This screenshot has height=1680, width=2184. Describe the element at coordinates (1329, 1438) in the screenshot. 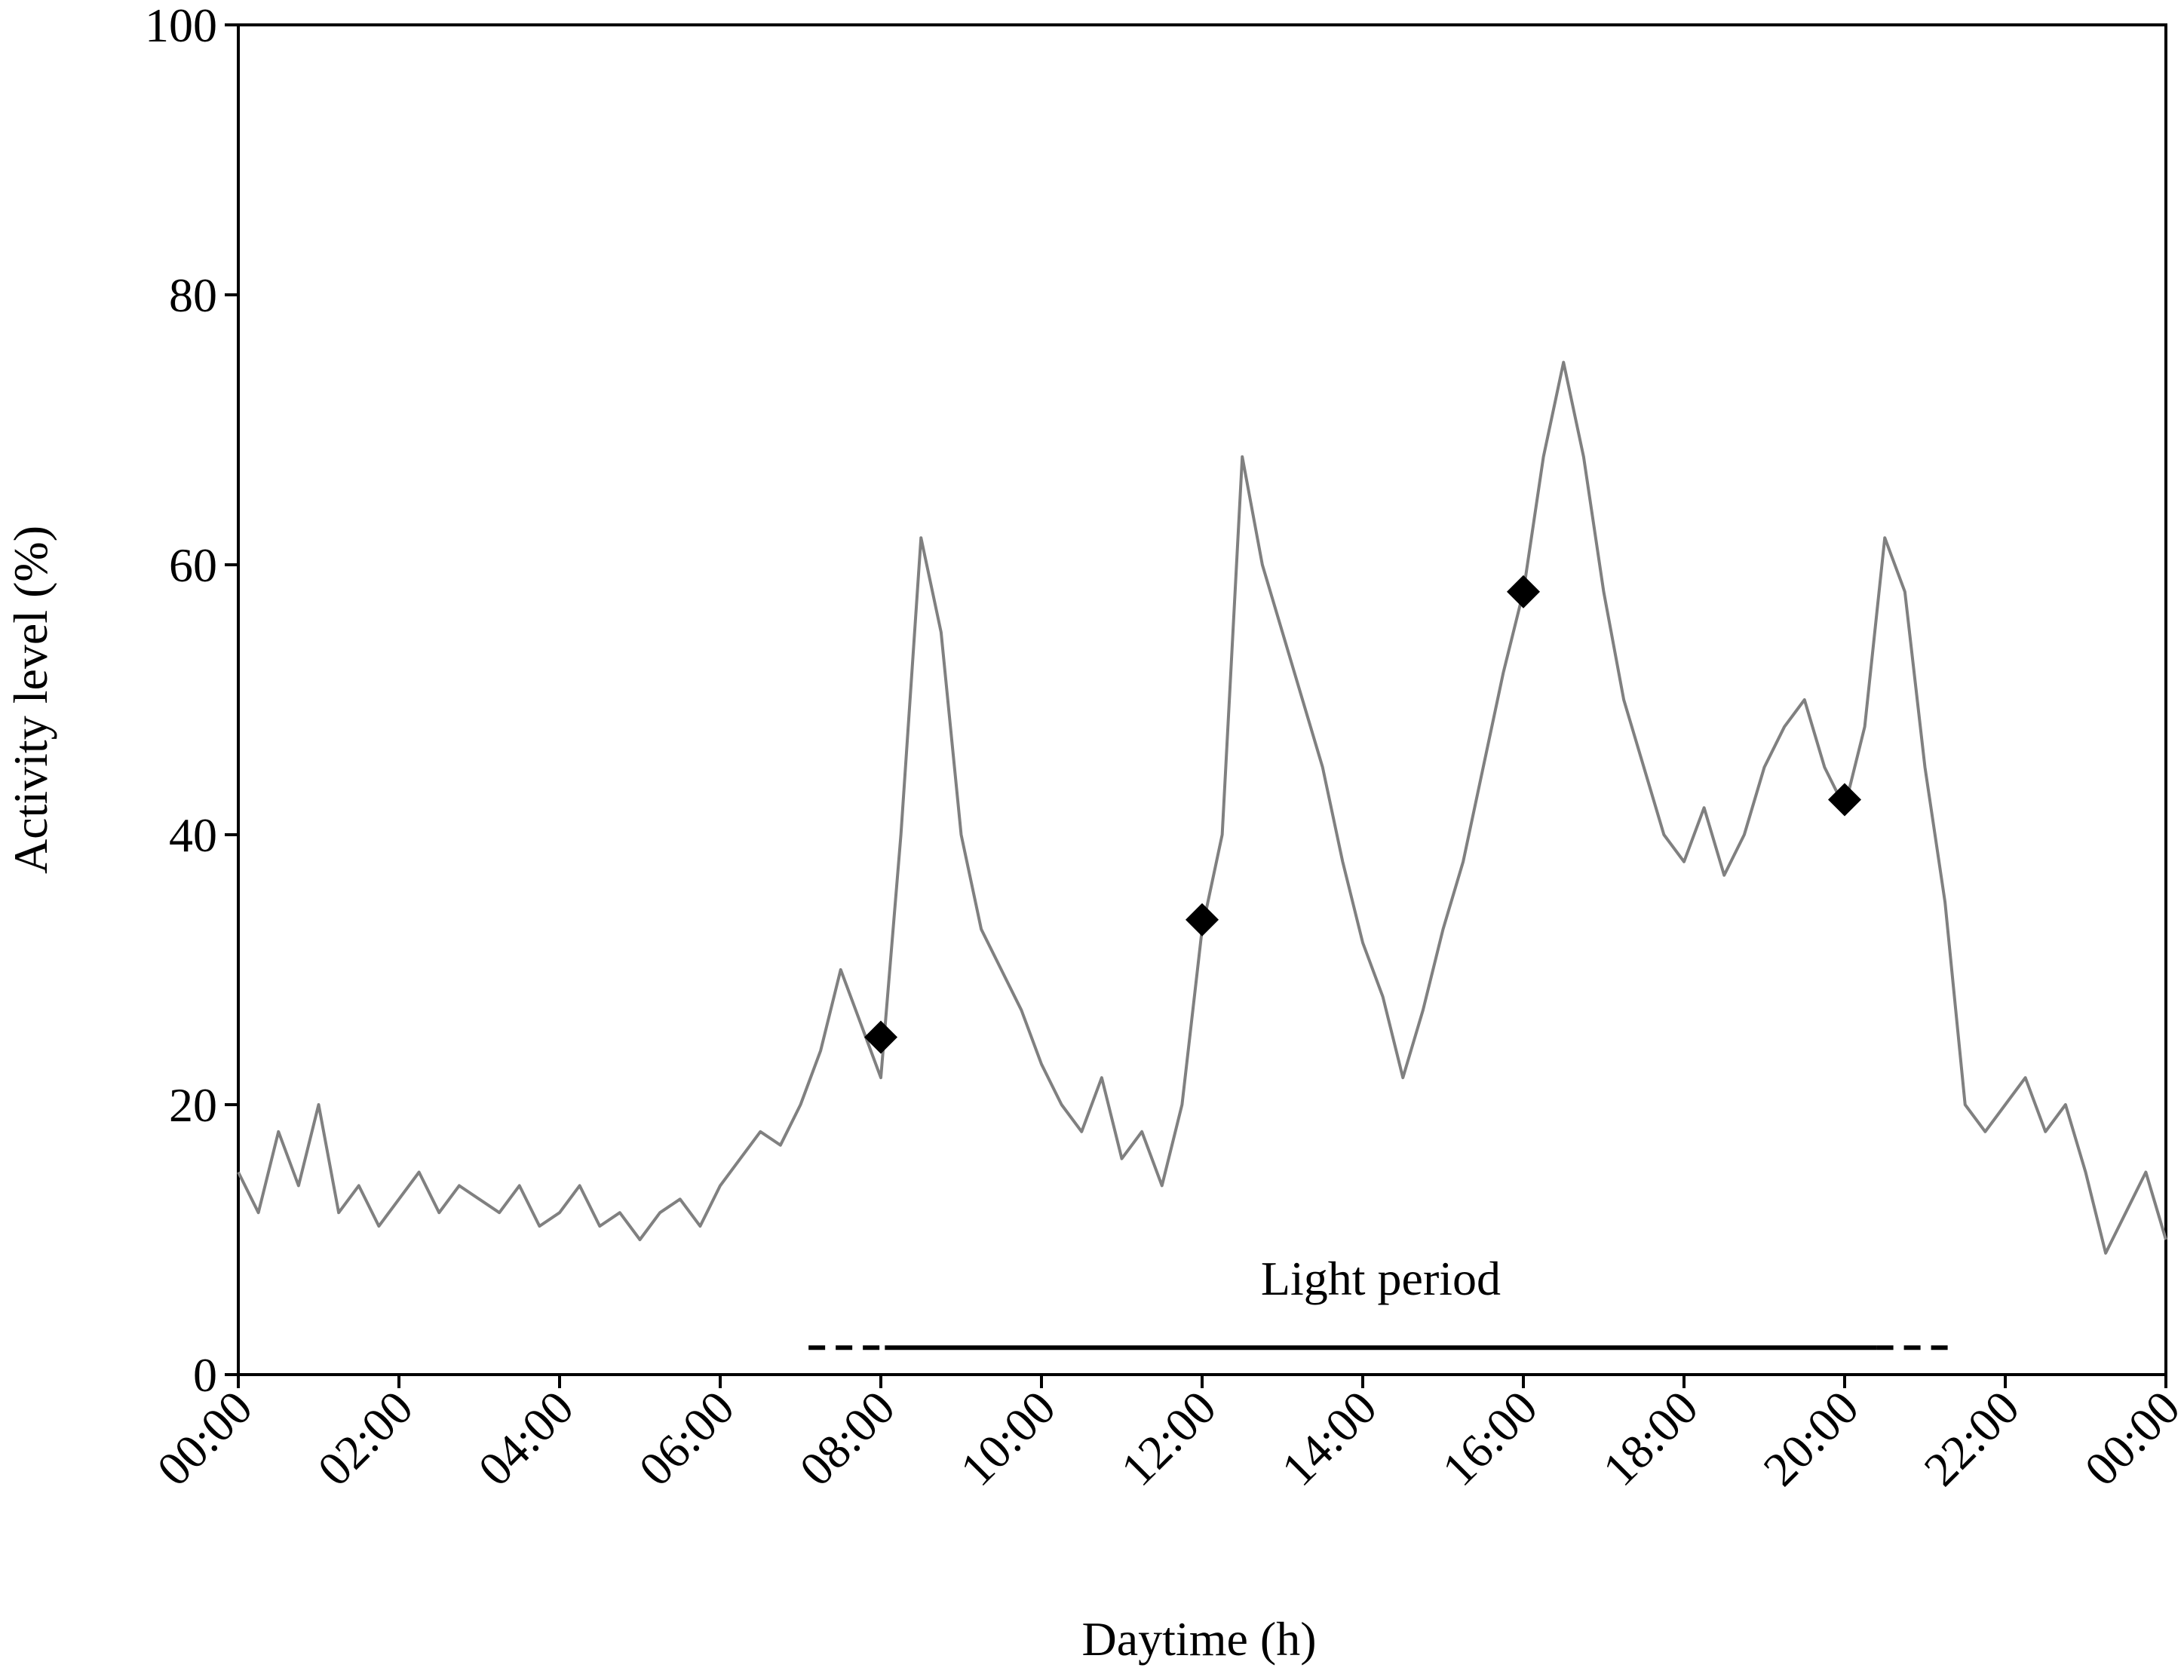

I see `x-tick-label: 14:00` at that location.